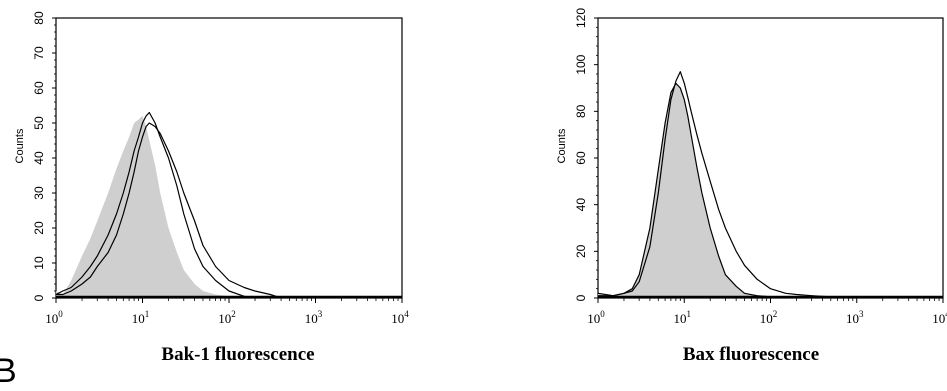 This screenshot has height=391, width=947. I want to click on panel-1-x-axis-title: Bak-1 fluorescence, so click(238, 354).